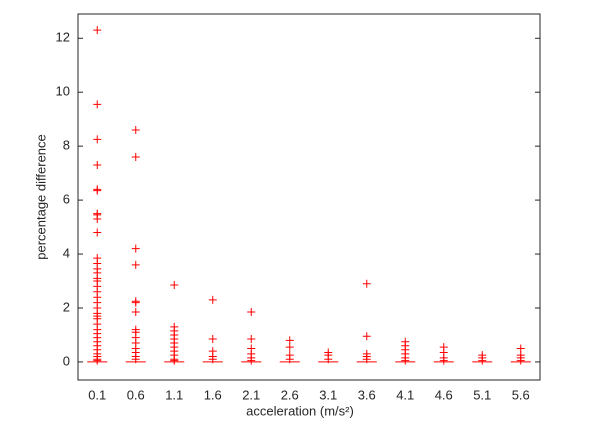 The height and width of the screenshot is (428, 598). Describe the element at coordinates (66, 360) in the screenshot. I see `y-tick-label: 0` at that location.